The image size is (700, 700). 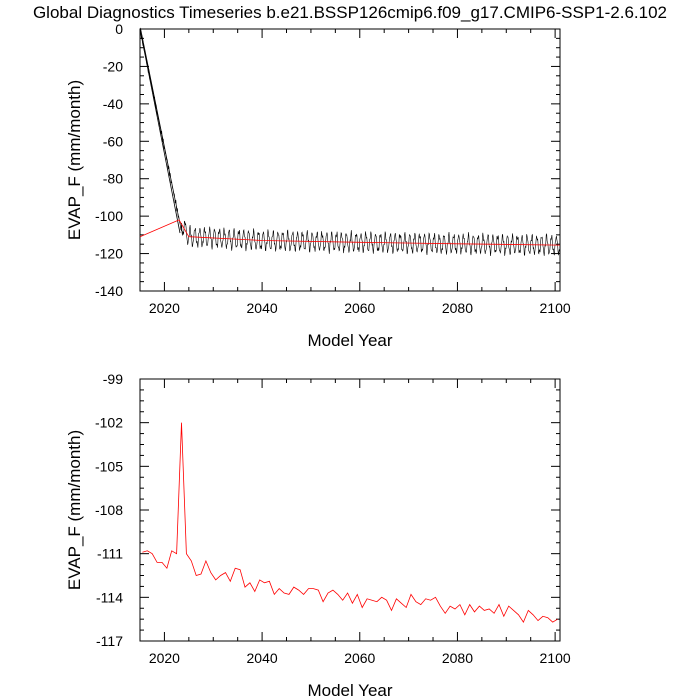 I want to click on top-x-tick-label: 2020, so click(x=164, y=308).